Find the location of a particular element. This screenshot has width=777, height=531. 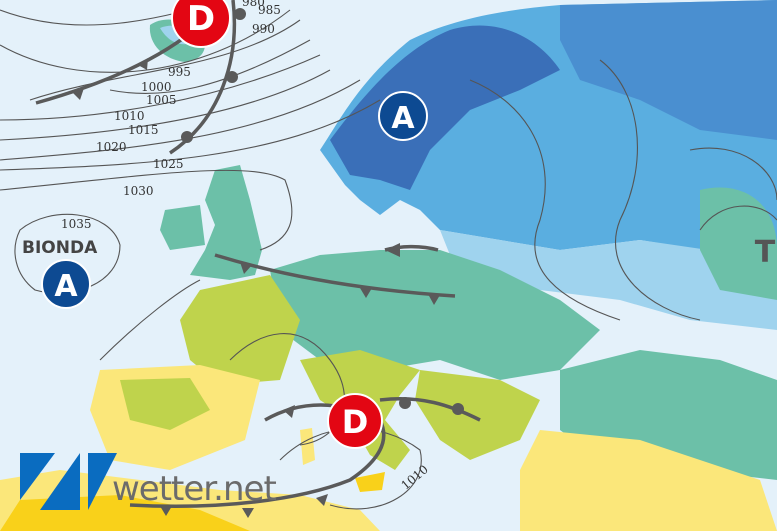

isobar-label: 980 is located at coordinates (253, 4).